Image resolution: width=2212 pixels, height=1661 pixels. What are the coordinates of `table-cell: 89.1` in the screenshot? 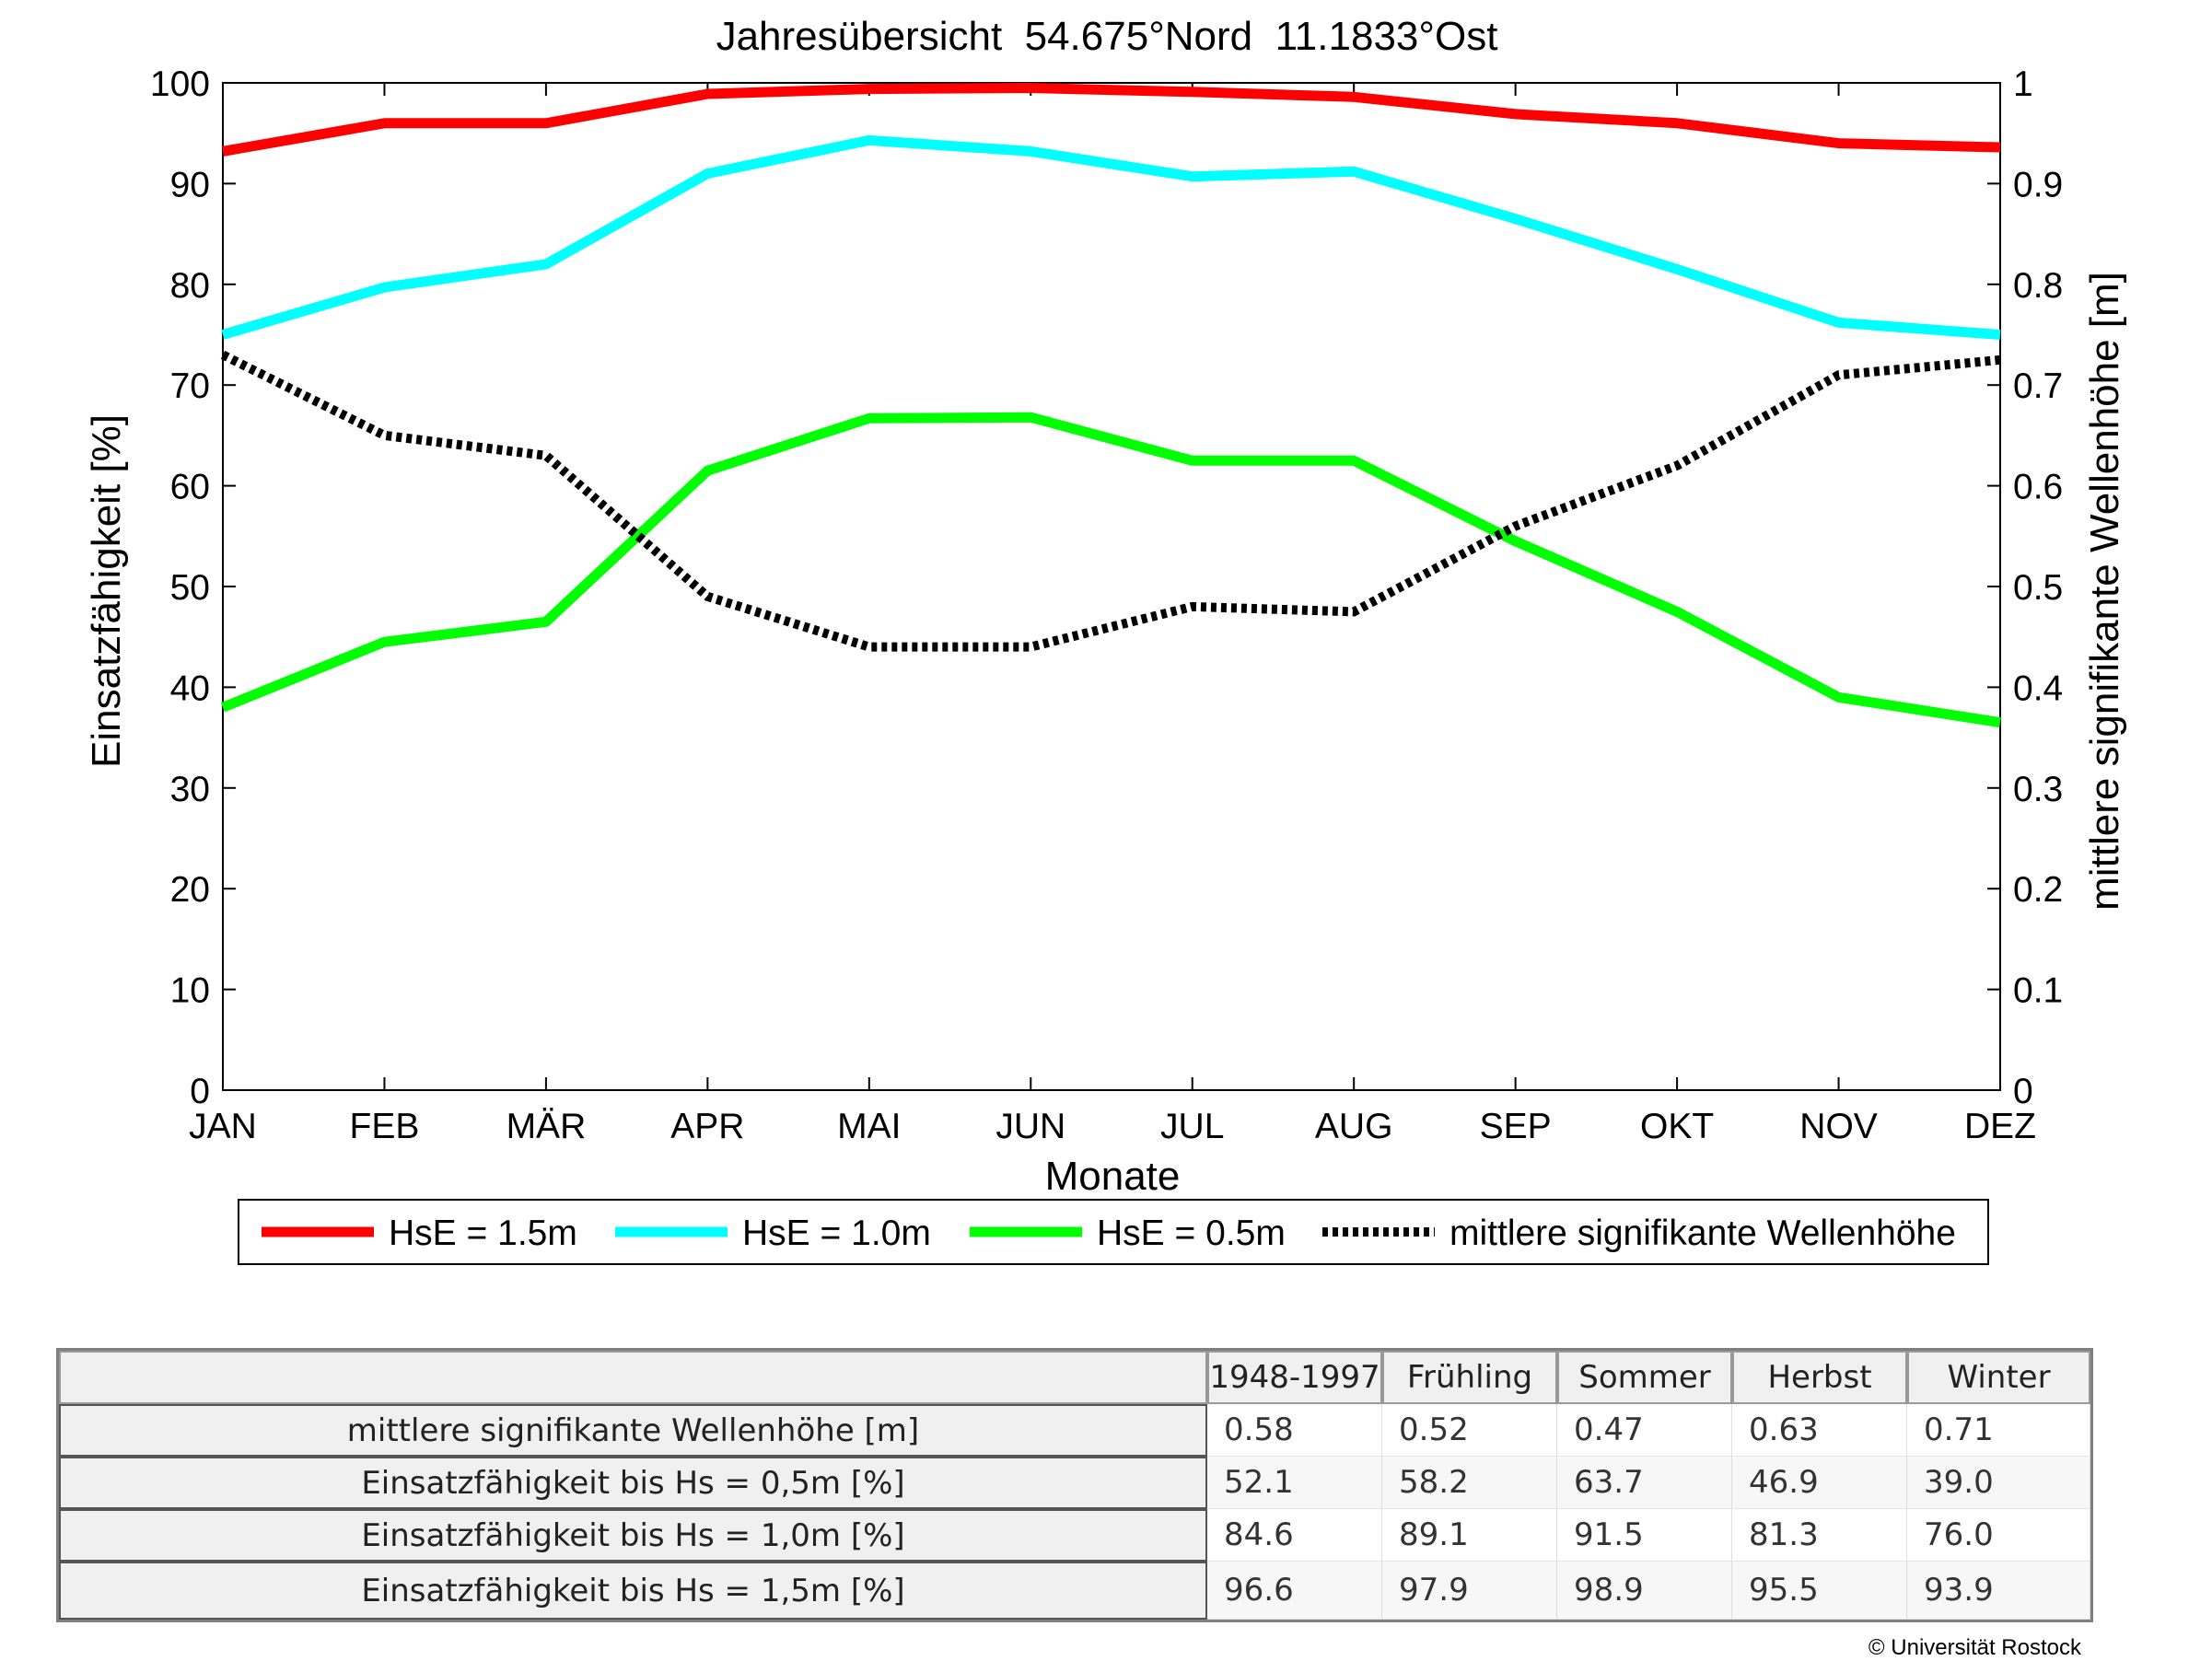 It's located at (1469, 1535).